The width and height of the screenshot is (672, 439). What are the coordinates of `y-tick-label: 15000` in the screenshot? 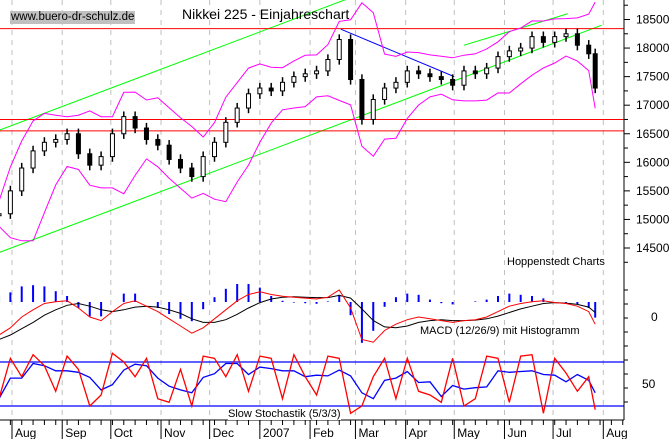 It's located at (653, 219).